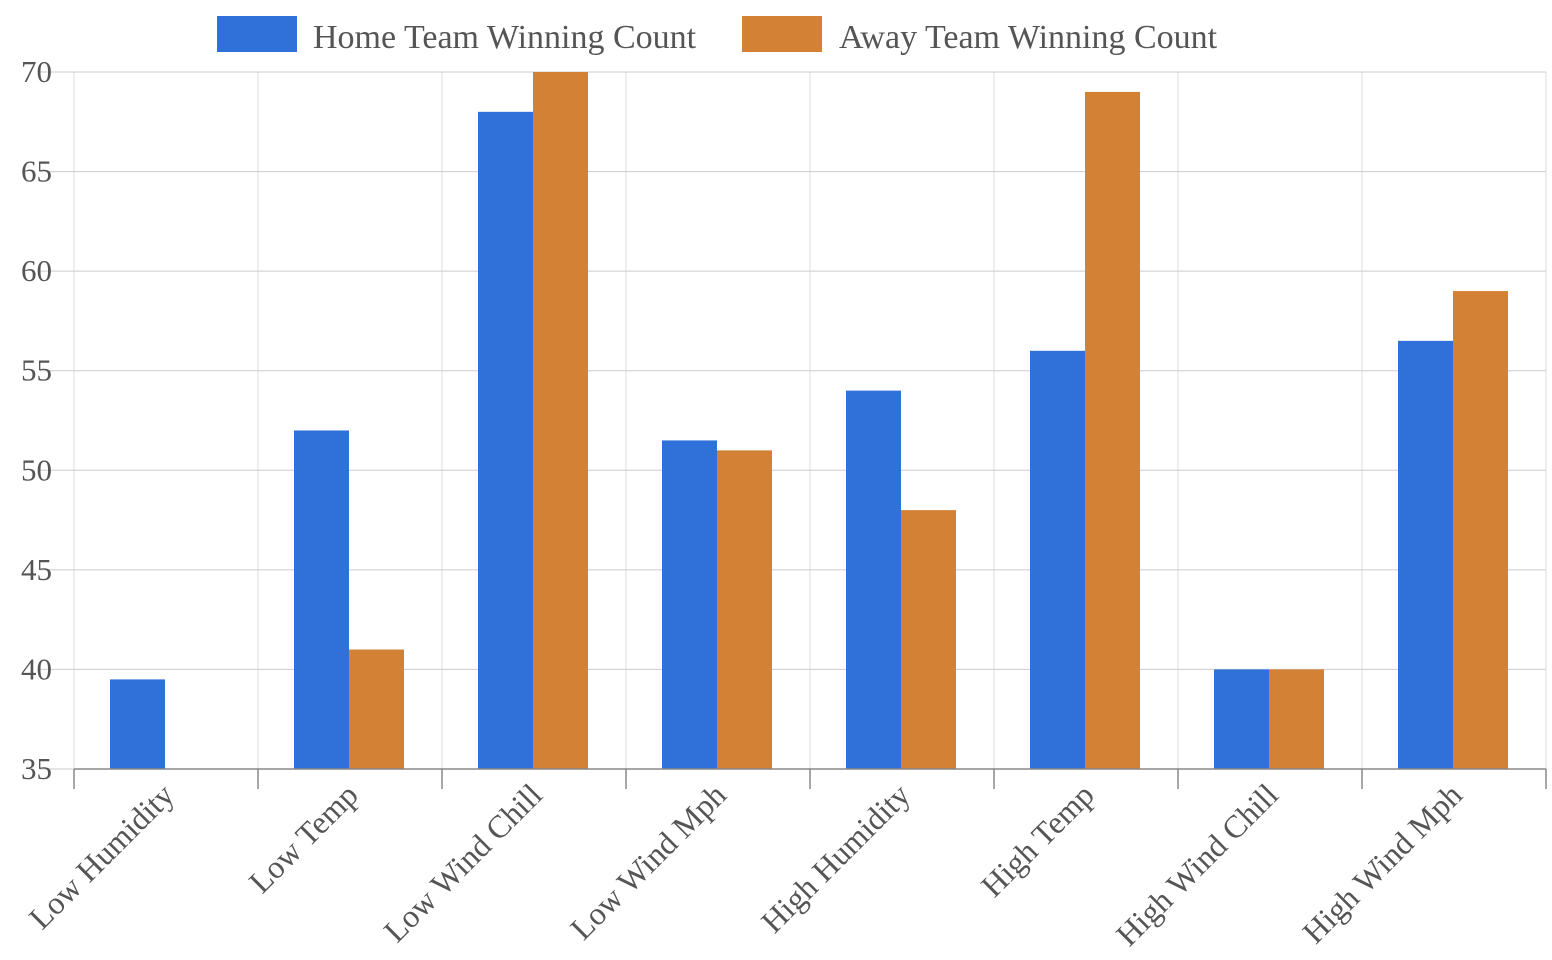  I want to click on x-category-label: High Wind Mph, so click(1382, 863).